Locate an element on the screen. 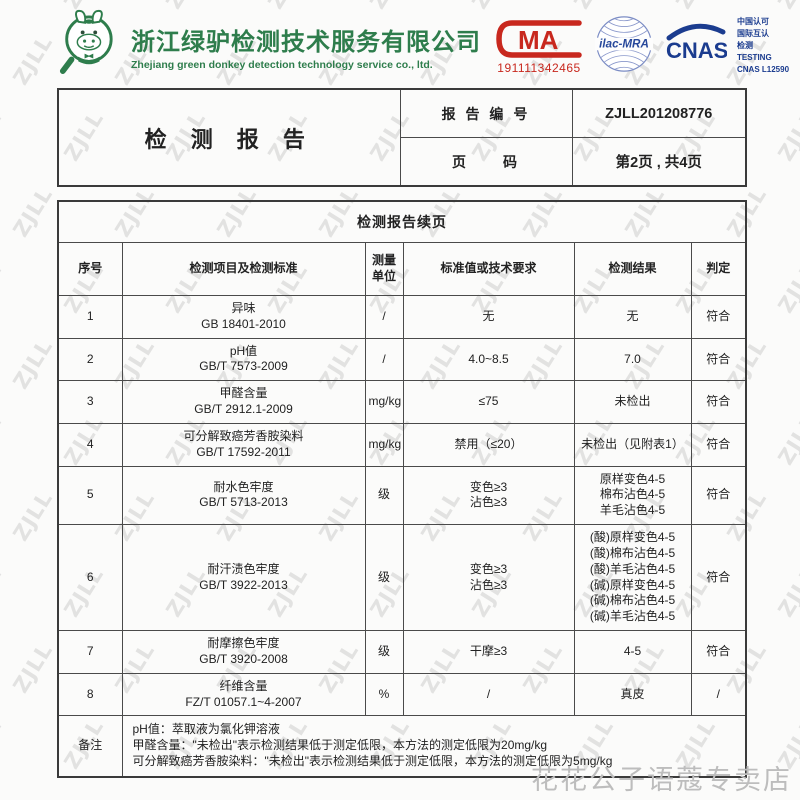  cnas-icon: CNAS is located at coordinates (696, 46).